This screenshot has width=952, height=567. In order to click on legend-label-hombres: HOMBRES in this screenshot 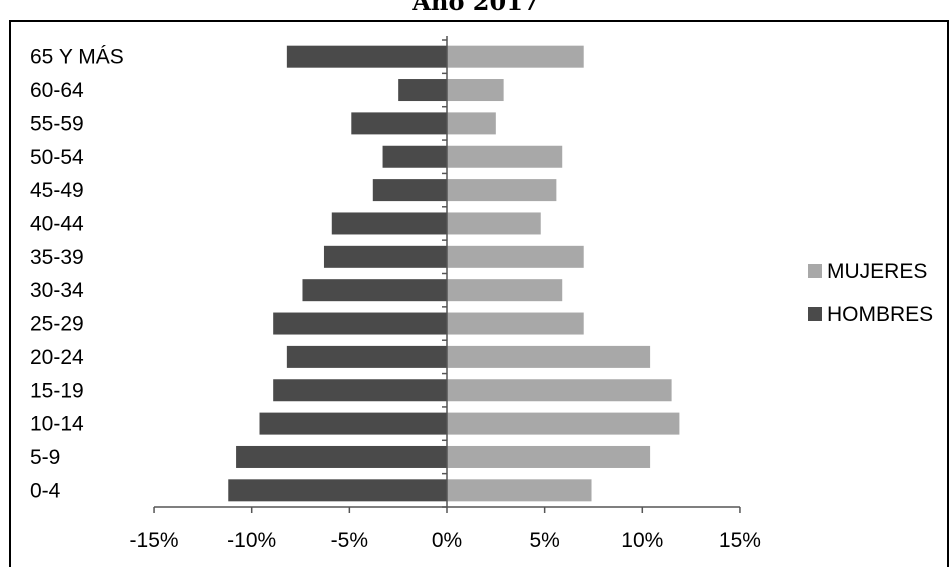, I will do `click(880, 314)`.